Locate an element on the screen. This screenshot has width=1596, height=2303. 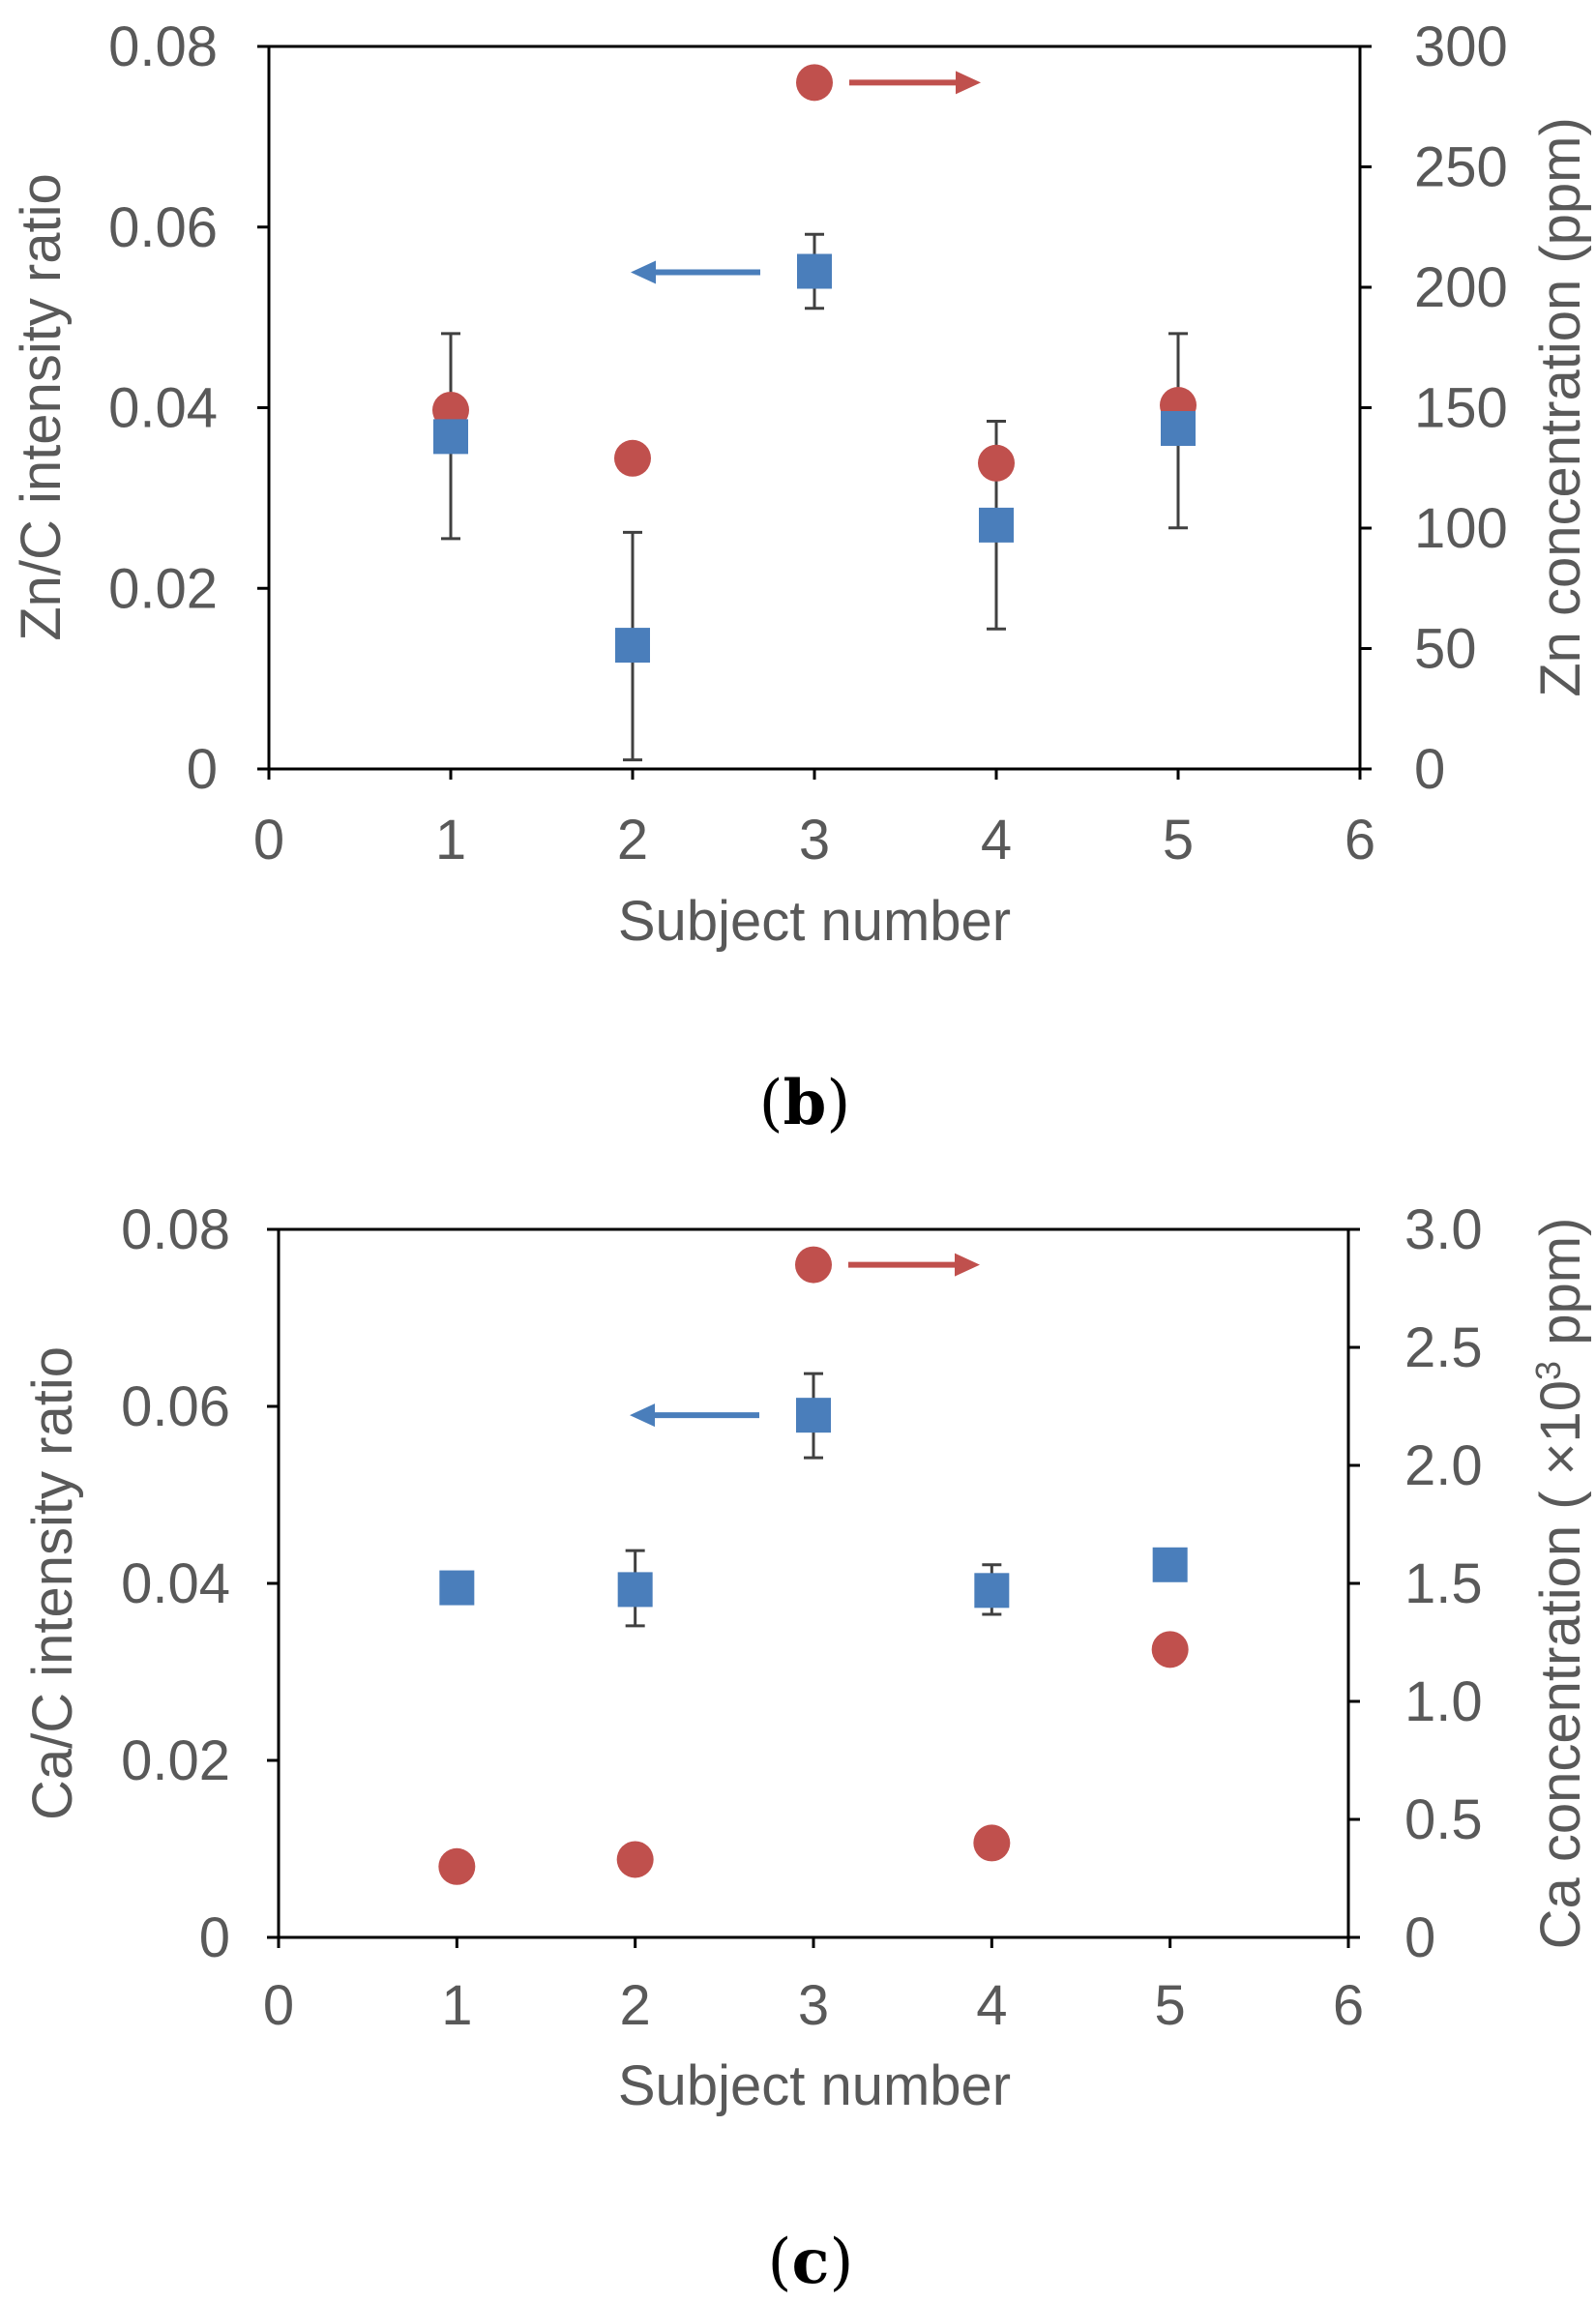
y-left-tick-labels-b: 0 0.02 0.04 0.06 0.08 is located at coordinates (163, 408).